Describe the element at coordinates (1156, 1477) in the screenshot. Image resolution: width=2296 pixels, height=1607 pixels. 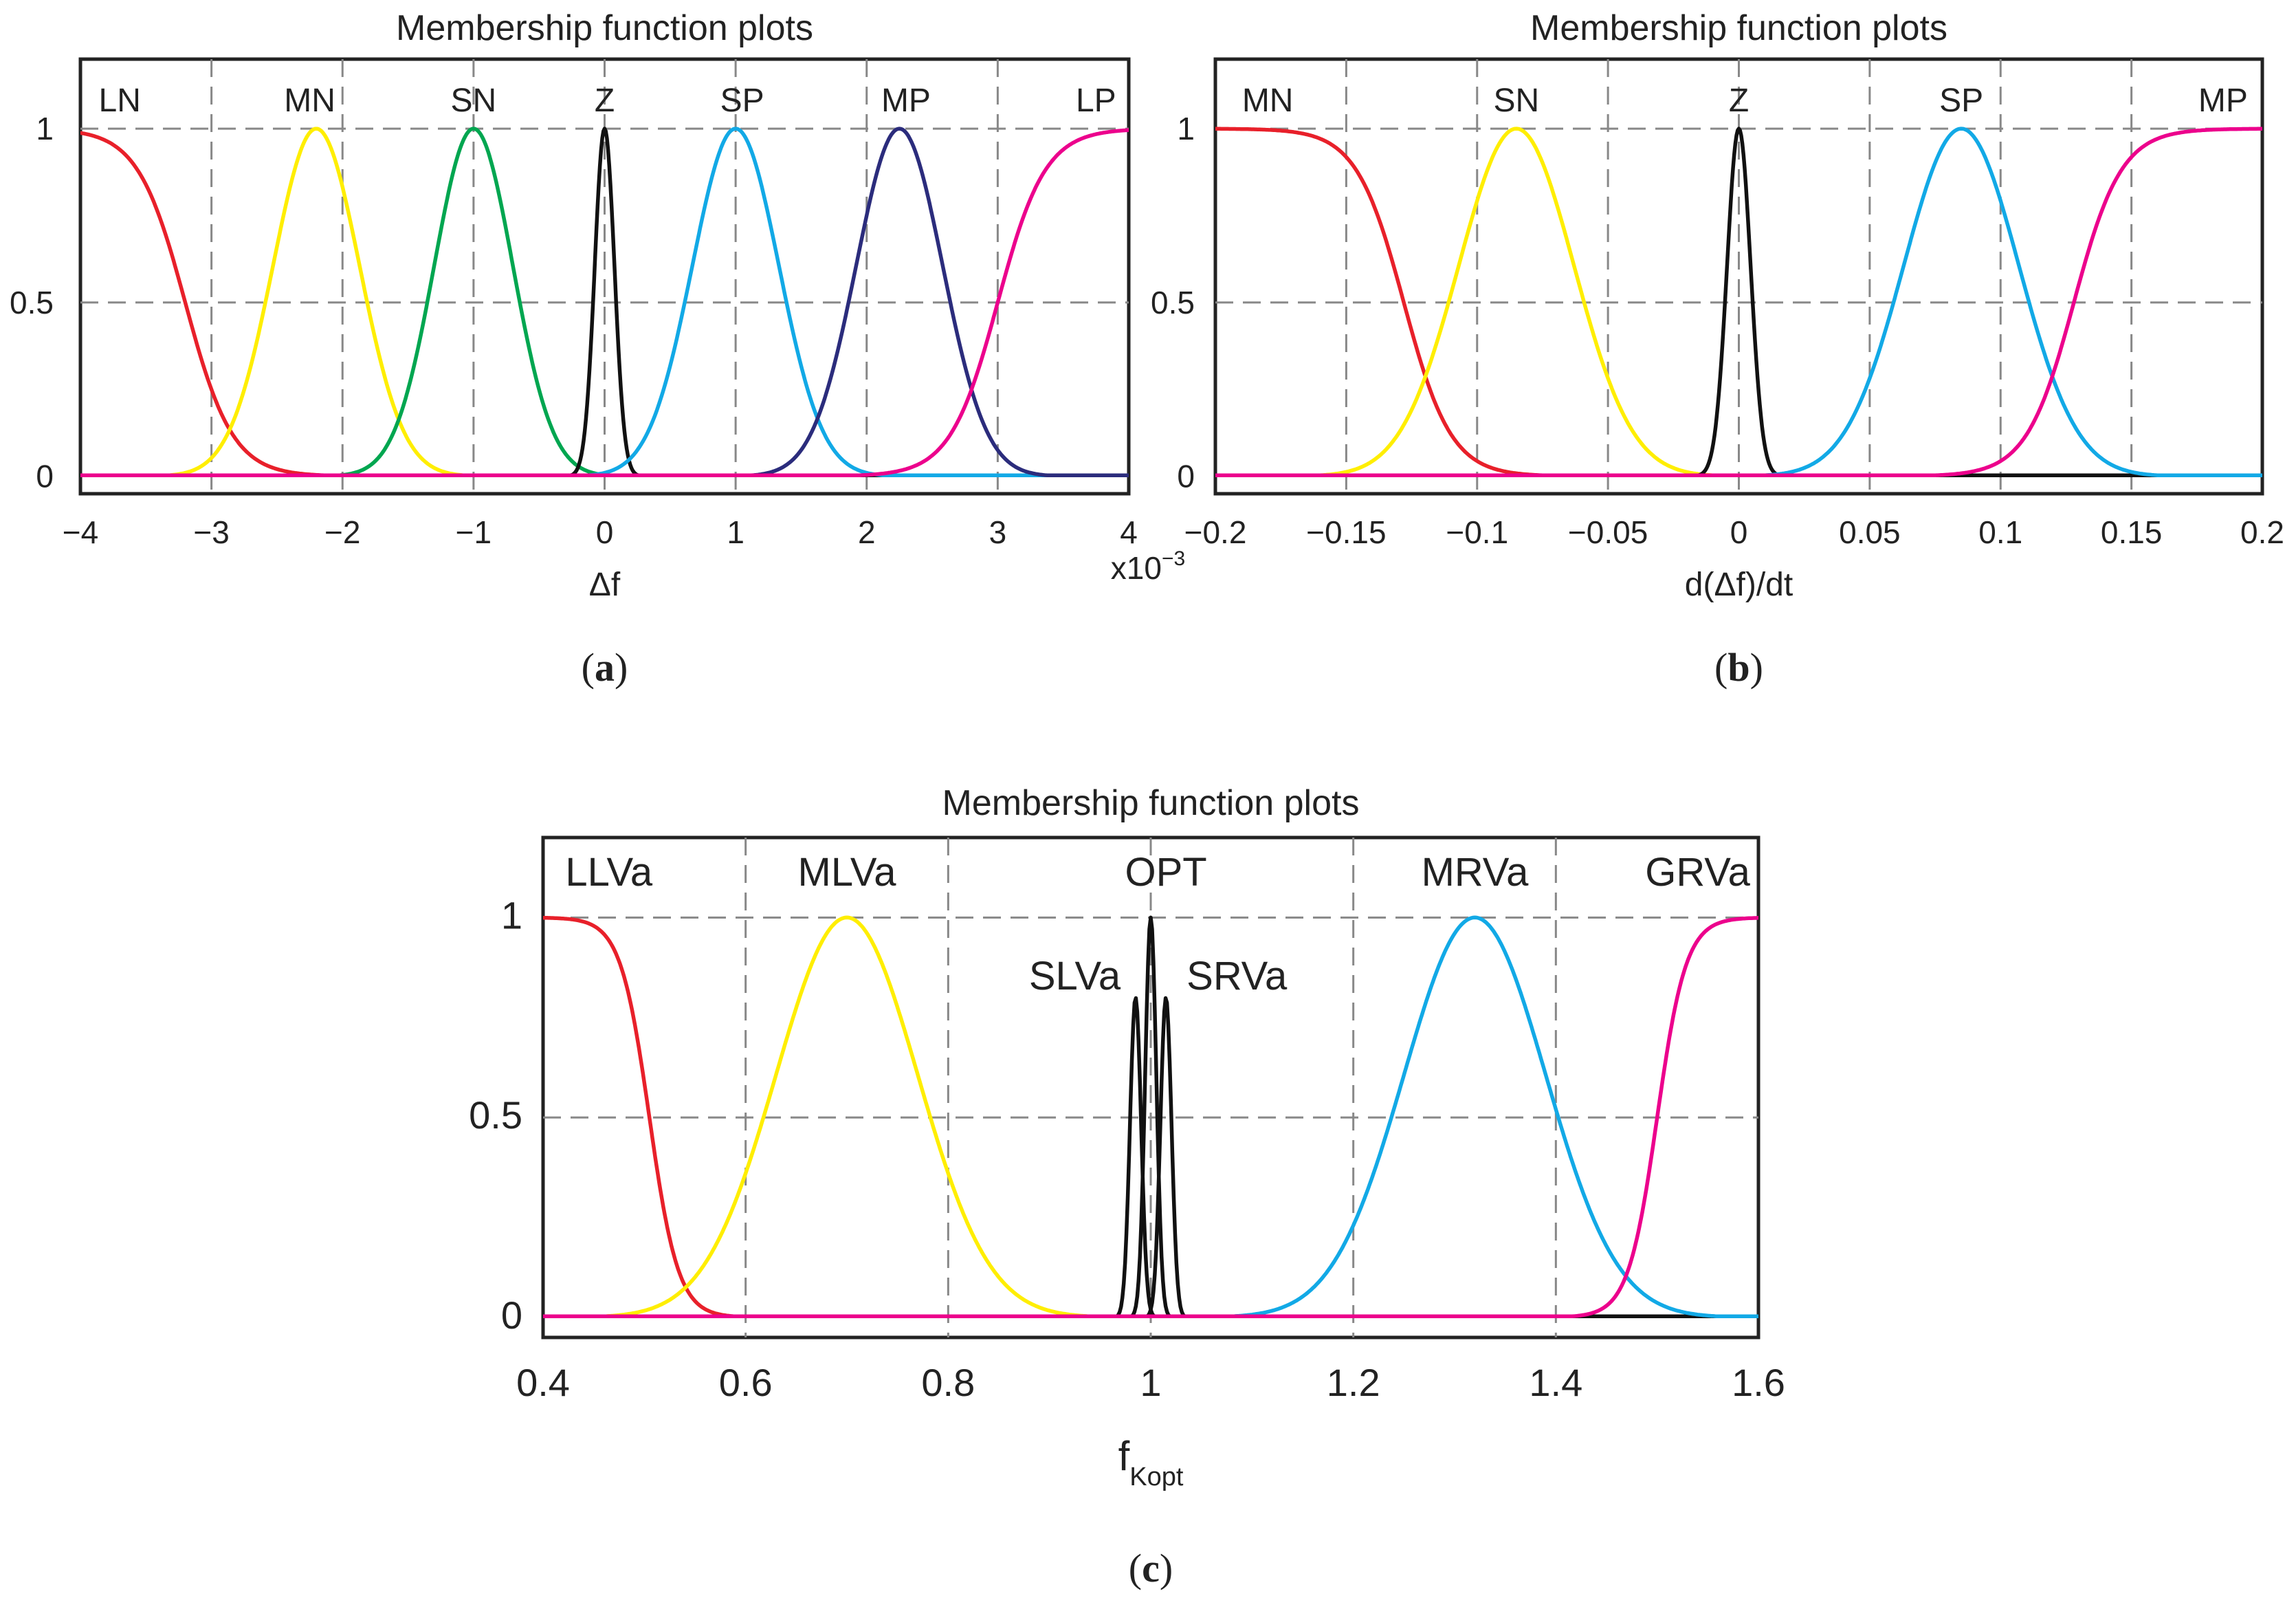
I see `x-axis-label-sub-c: Kopt` at that location.